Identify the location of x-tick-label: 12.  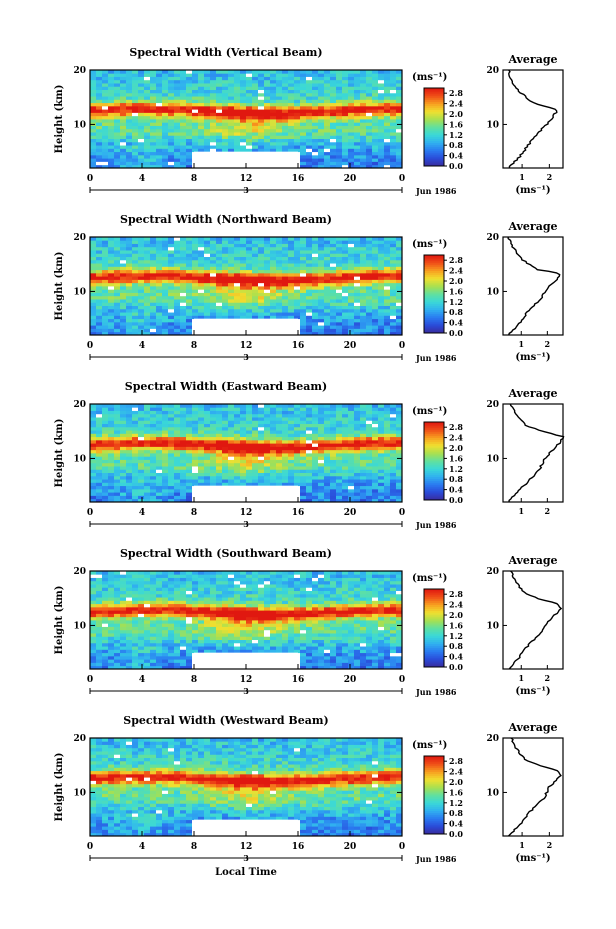
(246, 346).